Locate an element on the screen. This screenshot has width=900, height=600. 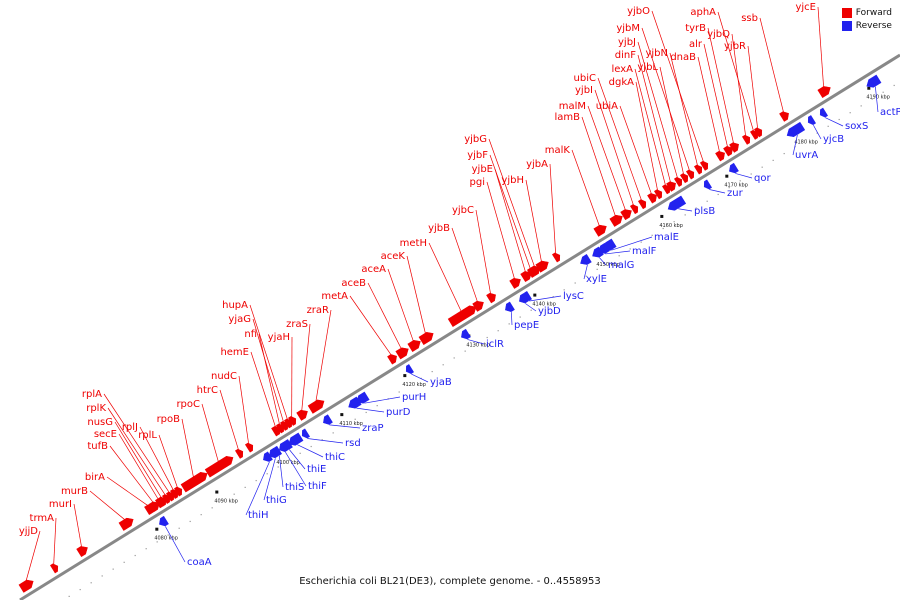
forward-gene-malM is located at coordinates (626, 215).